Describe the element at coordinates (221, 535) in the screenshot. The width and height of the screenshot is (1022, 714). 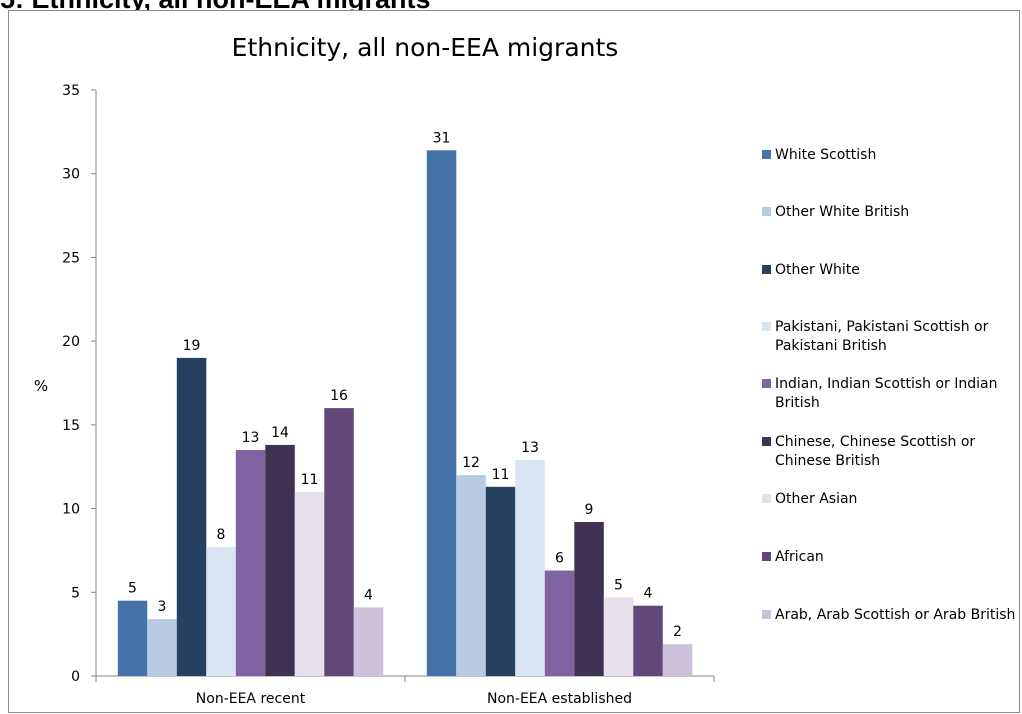
I see `data-label: 8` at that location.